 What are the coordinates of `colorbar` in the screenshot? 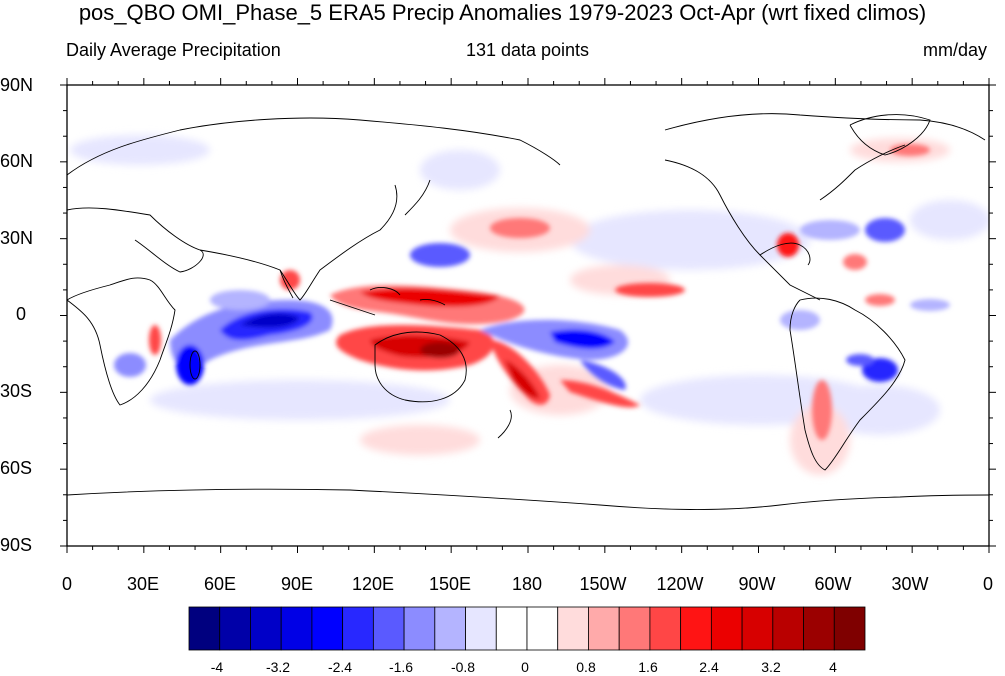 It's located at (527, 628).